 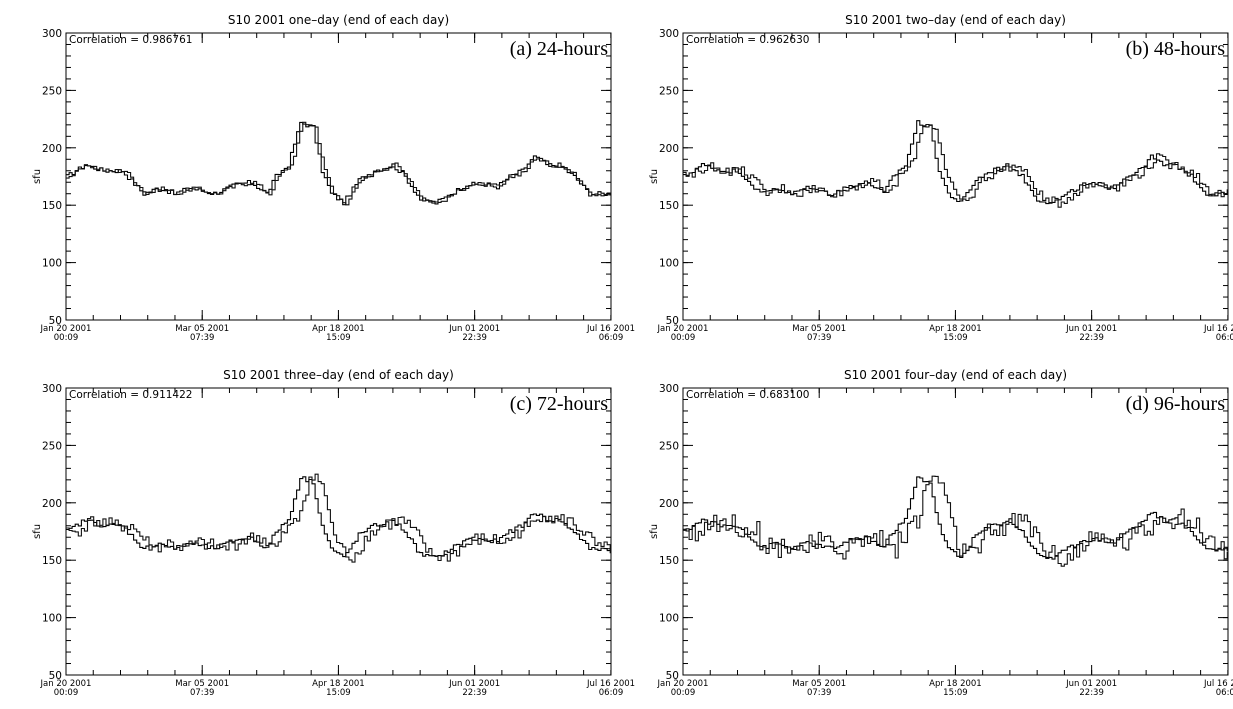 I want to click on chart-title: S10 2001 two–day (end of each day), so click(x=955, y=20).